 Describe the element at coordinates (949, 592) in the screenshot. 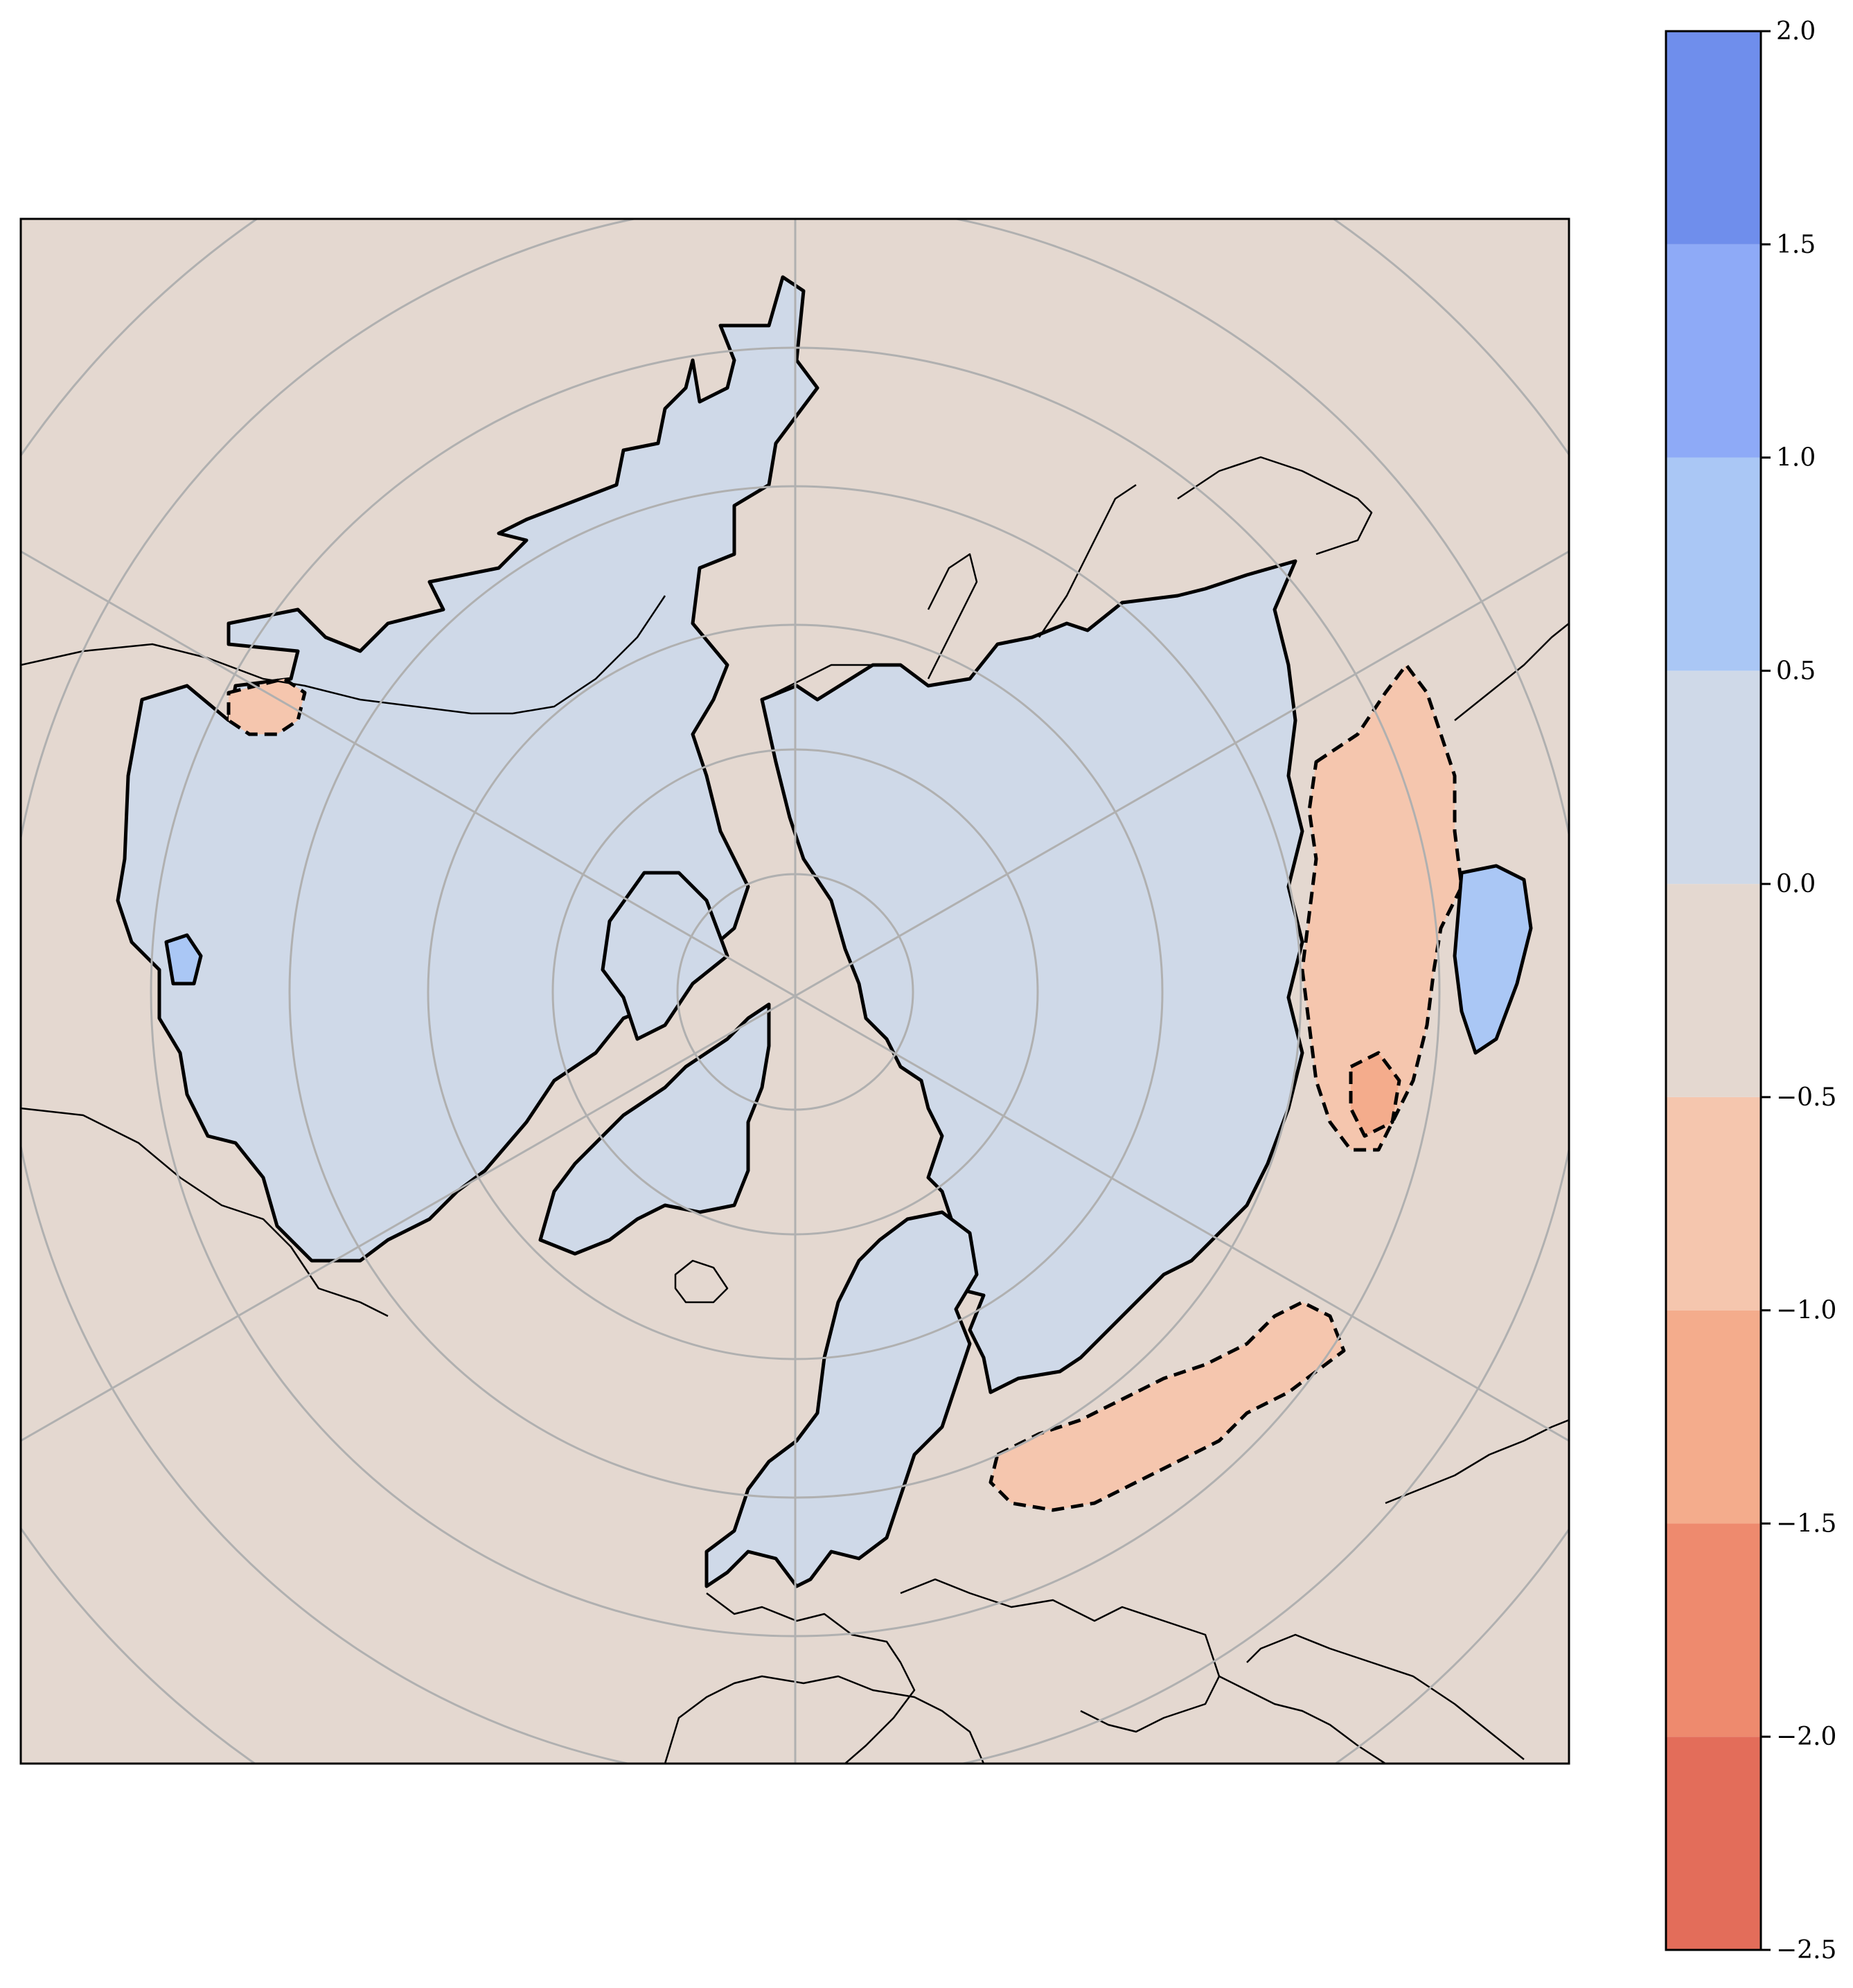

I see `coastline-arctic` at that location.